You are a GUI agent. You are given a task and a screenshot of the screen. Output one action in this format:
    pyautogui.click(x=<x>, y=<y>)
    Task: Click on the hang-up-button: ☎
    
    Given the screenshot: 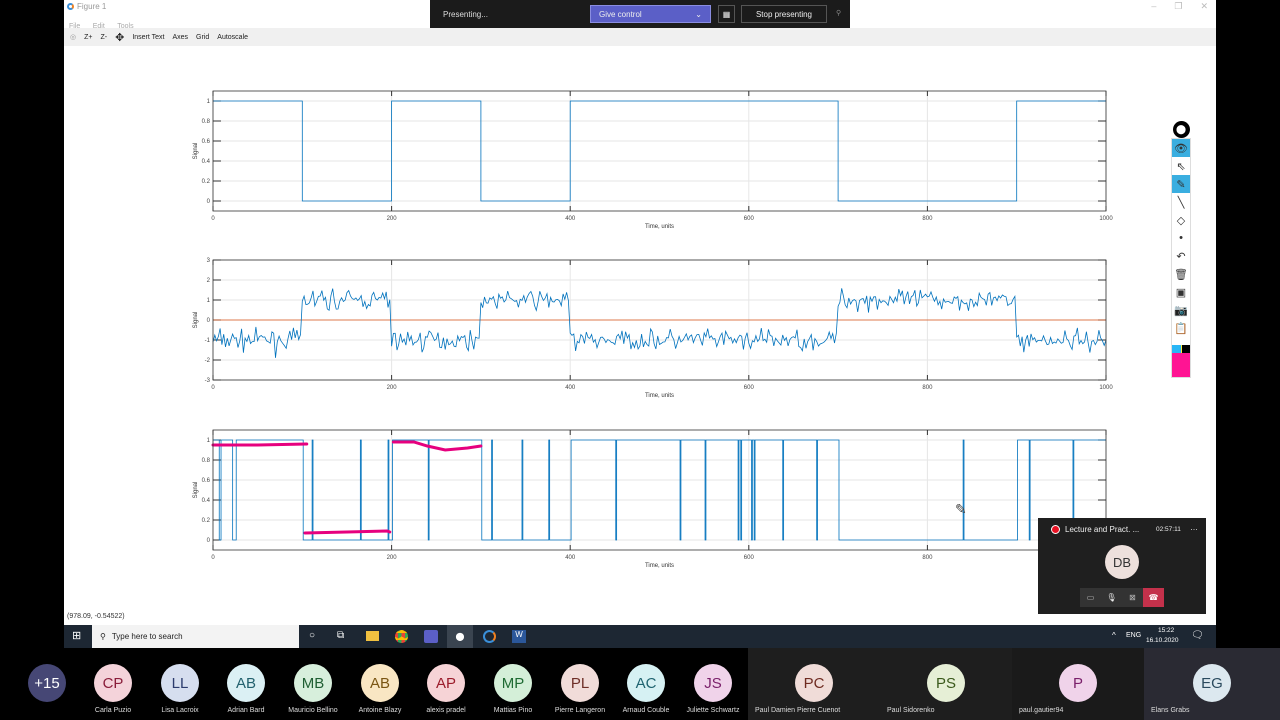 What is the action you would take?
    pyautogui.click(x=1153, y=597)
    